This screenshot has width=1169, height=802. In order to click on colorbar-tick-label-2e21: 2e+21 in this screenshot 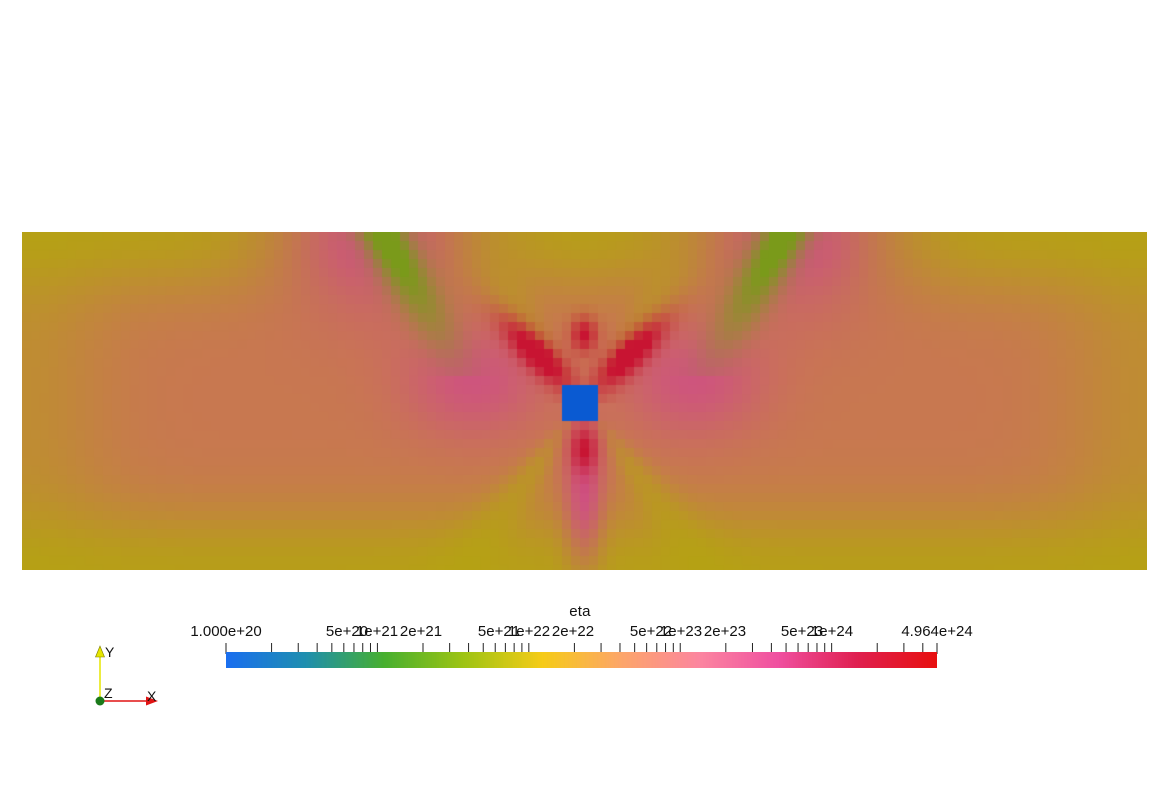, I will do `click(421, 631)`.